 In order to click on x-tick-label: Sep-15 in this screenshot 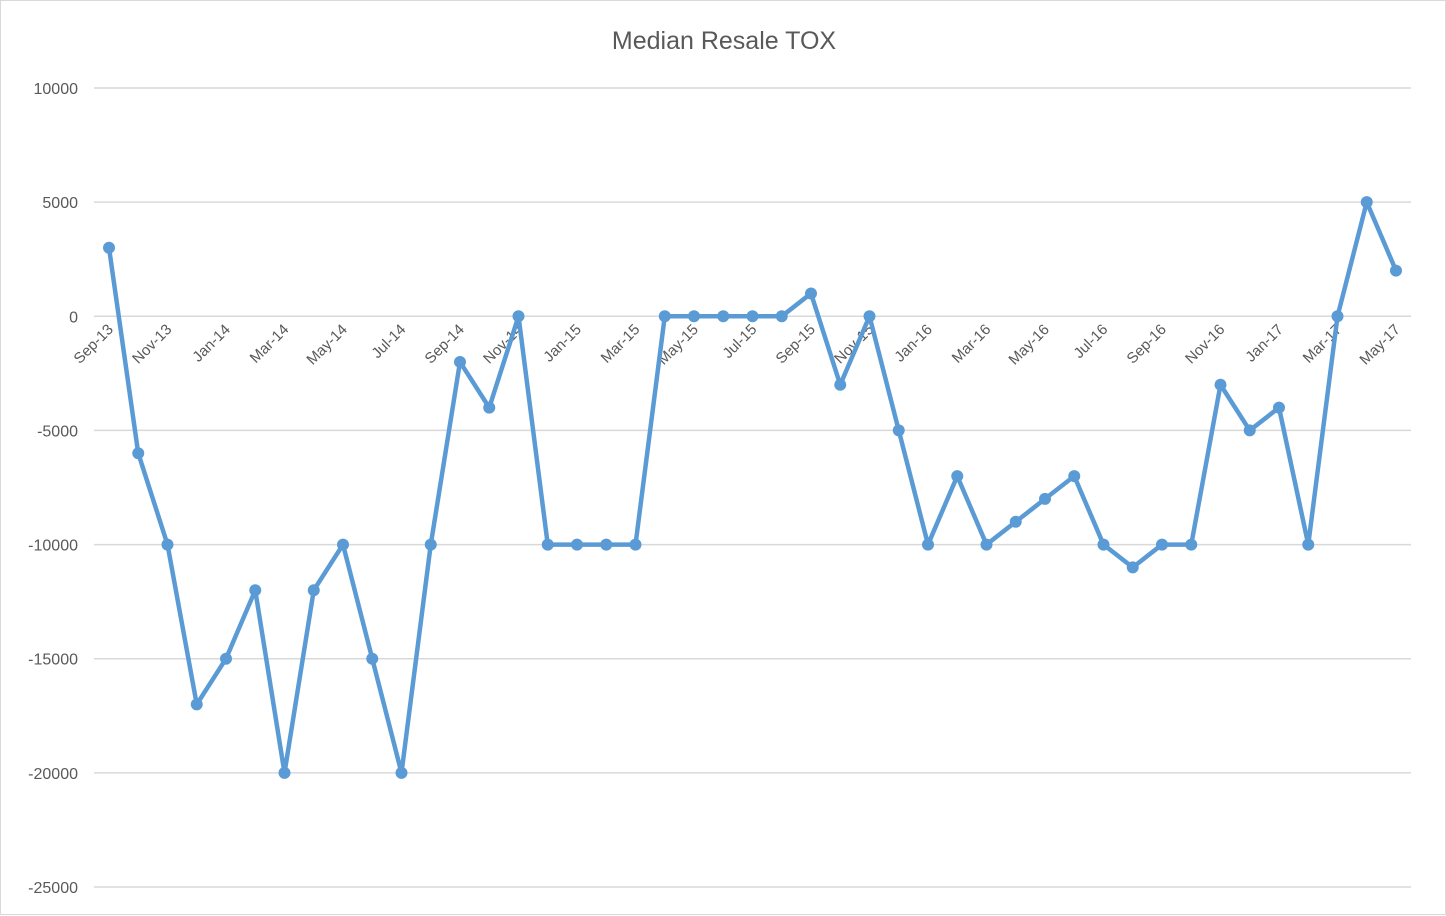, I will do `click(796, 344)`.